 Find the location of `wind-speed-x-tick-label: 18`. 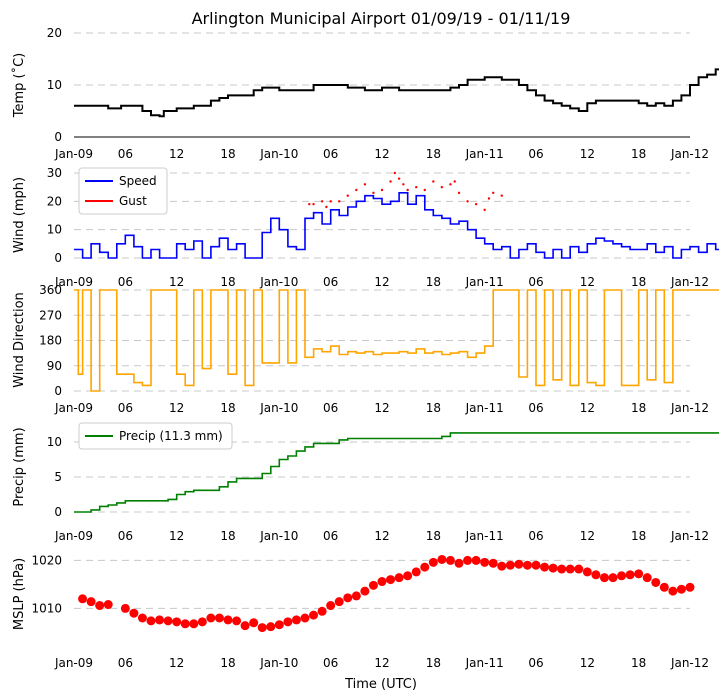

wind-speed-x-tick-label: 18 is located at coordinates (638, 282).